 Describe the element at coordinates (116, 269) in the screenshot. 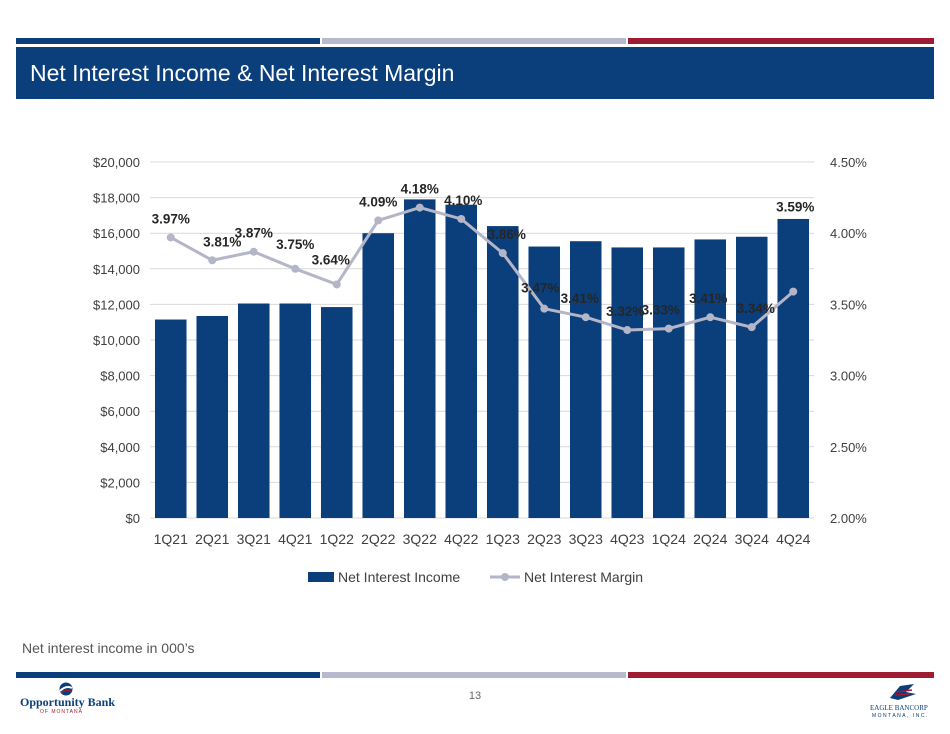

I see `y-left-tick-label: $14,000` at that location.